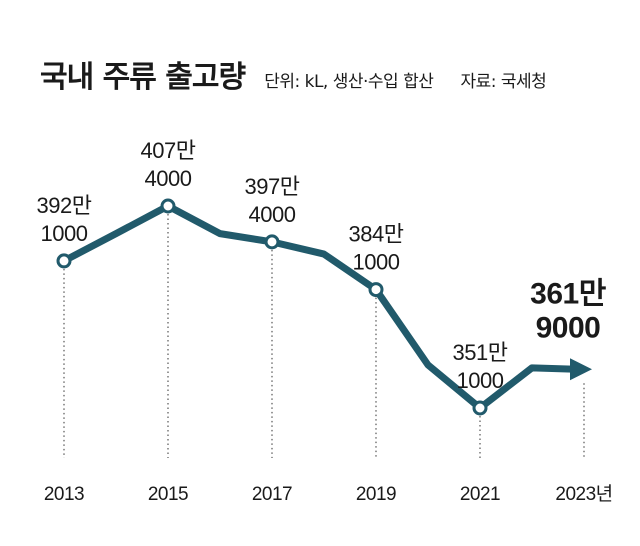 This screenshot has height=546, width=640. I want to click on source-note: 자료: 국세청, so click(503, 82).